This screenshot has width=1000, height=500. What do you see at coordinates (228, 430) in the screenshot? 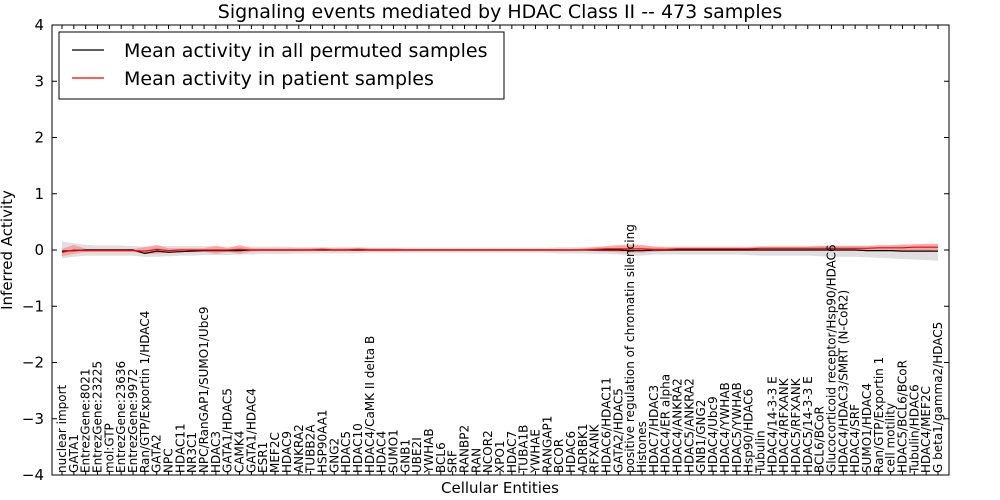
I see `x-category-label: GATA1/HDAC5` at bounding box center [228, 430].